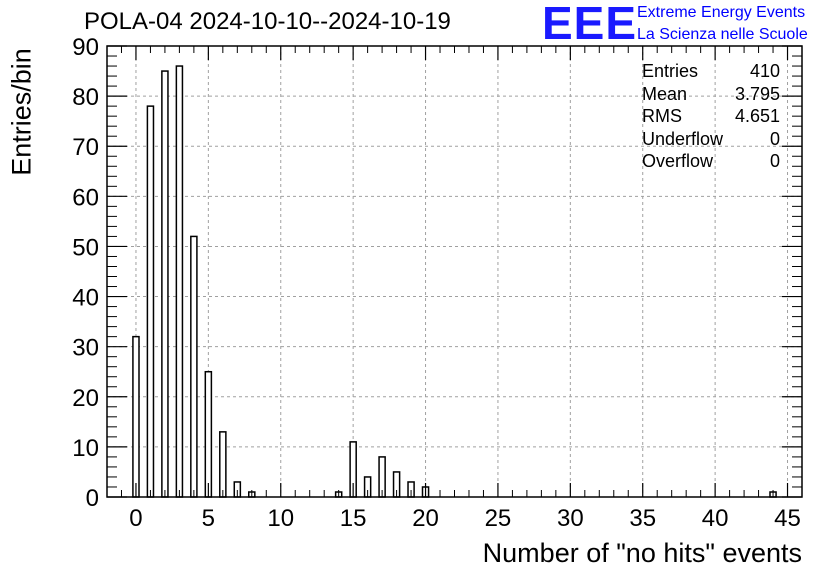  Describe the element at coordinates (757, 116) in the screenshot. I see `stats-value: 4.651` at that location.